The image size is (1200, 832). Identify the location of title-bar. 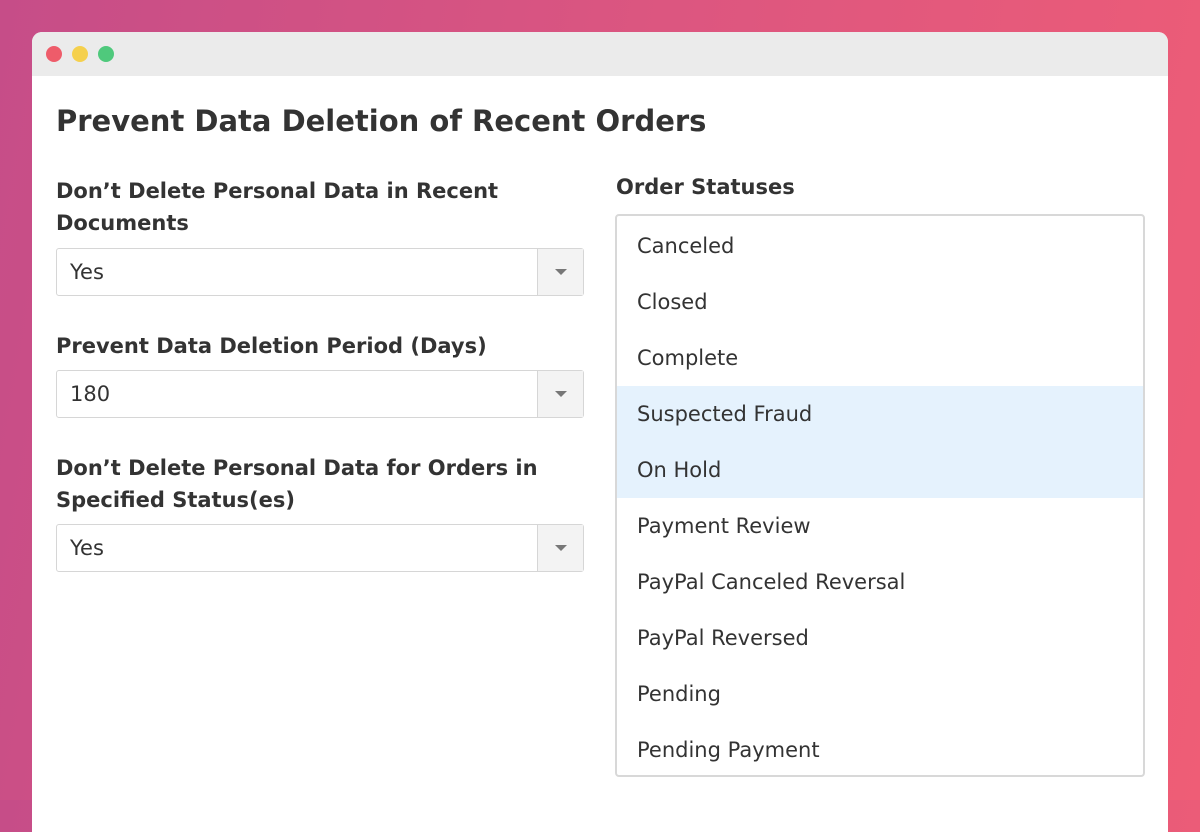
(600, 54).